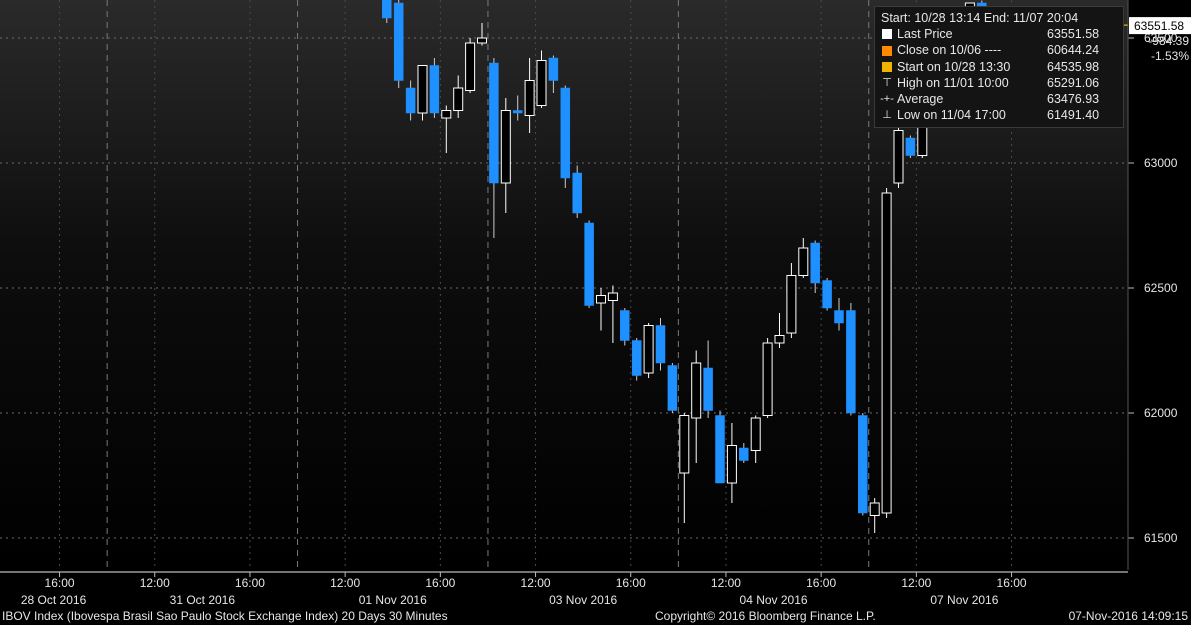 This screenshot has height=625, width=1191. I want to click on y-tick-label: 62500, so click(1161, 288).